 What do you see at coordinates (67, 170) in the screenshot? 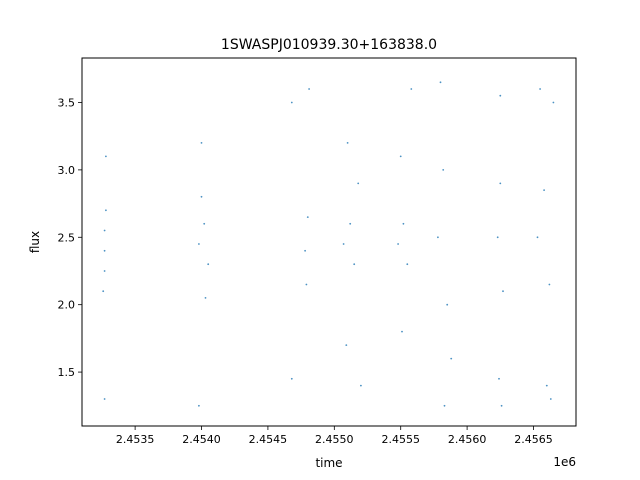
I see `y-tick-label: 3.0` at bounding box center [67, 170].